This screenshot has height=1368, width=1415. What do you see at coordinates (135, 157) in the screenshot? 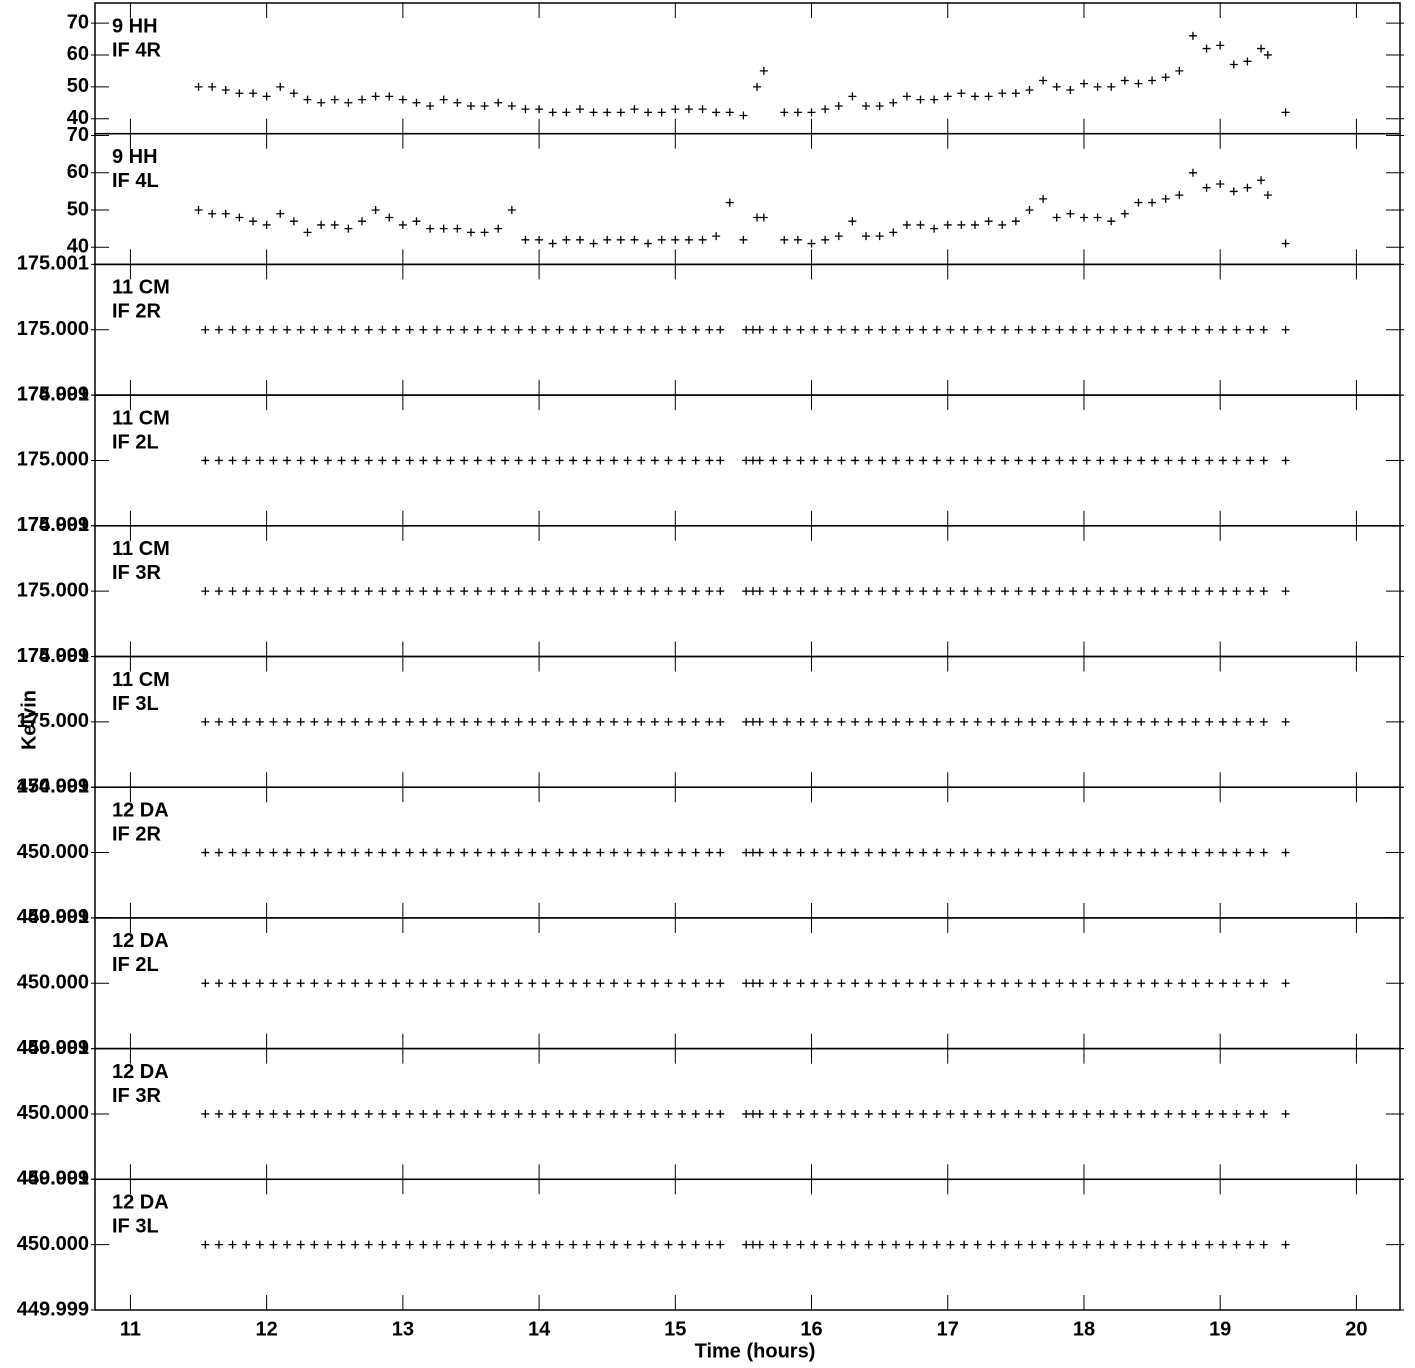
I see `panel-title: 9 HH` at bounding box center [135, 157].